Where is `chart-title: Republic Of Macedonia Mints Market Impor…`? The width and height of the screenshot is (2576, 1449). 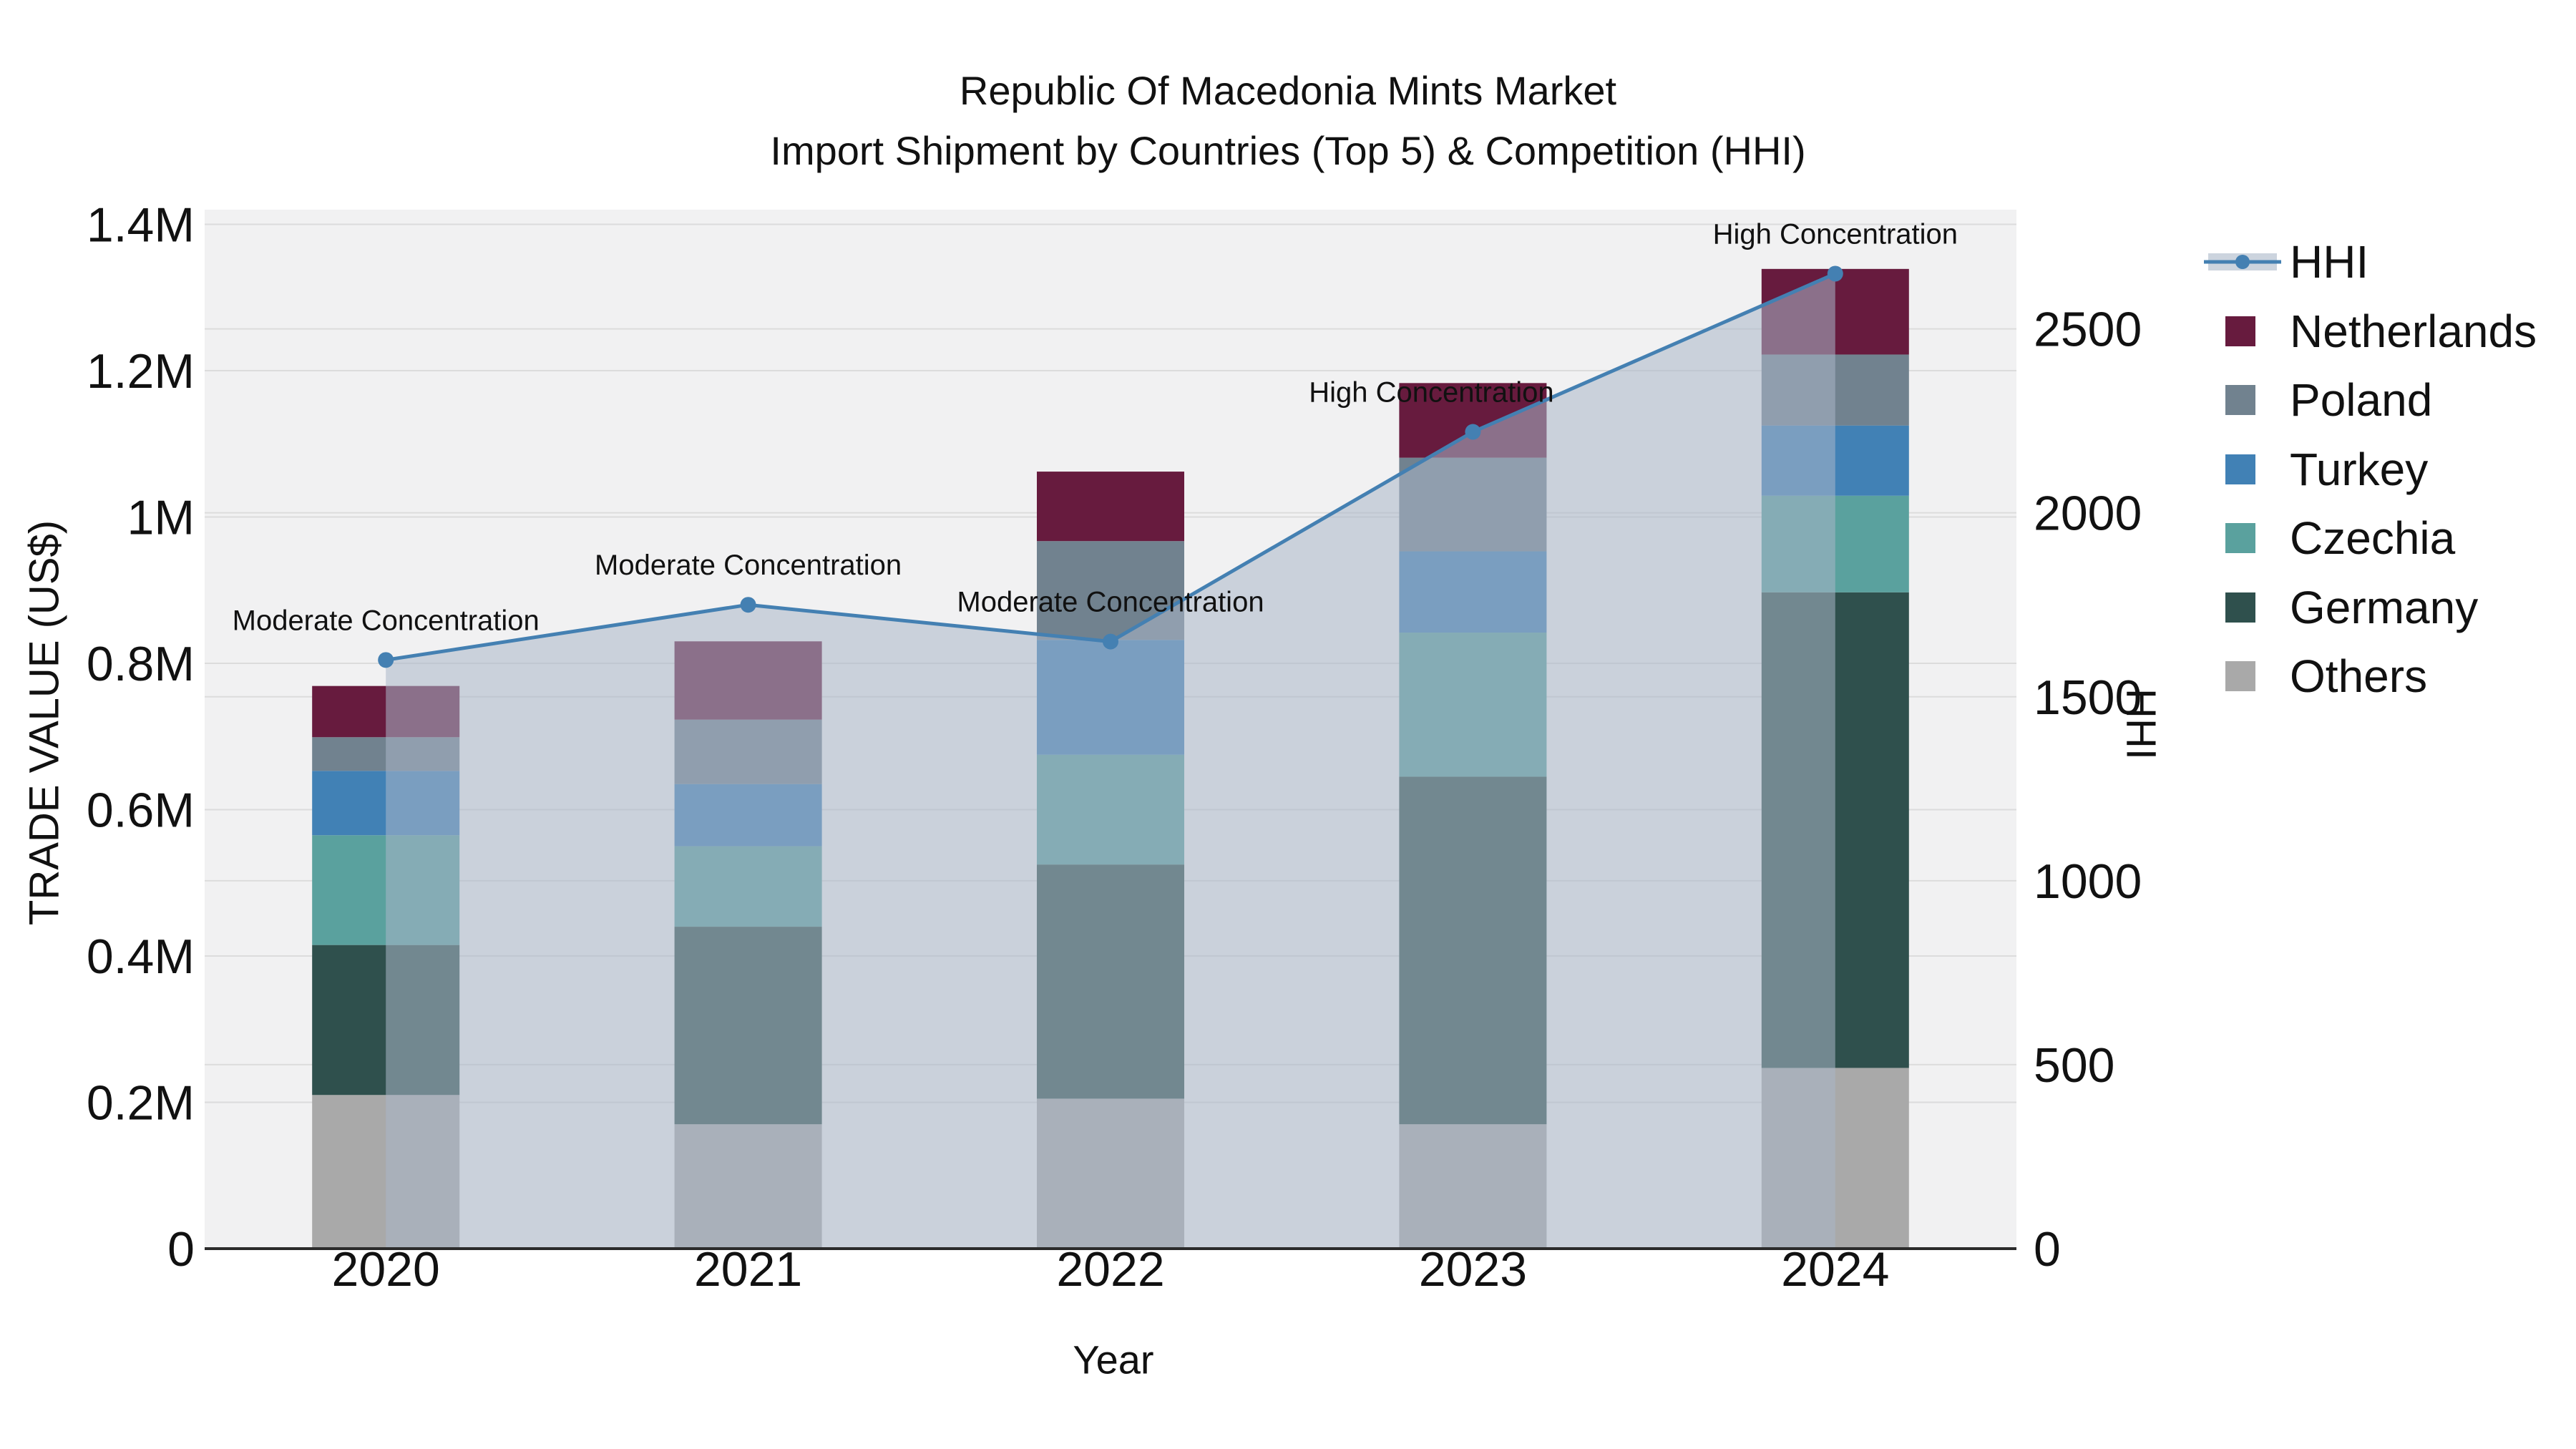 chart-title: Republic Of Macedonia Mints Market Impor… is located at coordinates (1288, 121).